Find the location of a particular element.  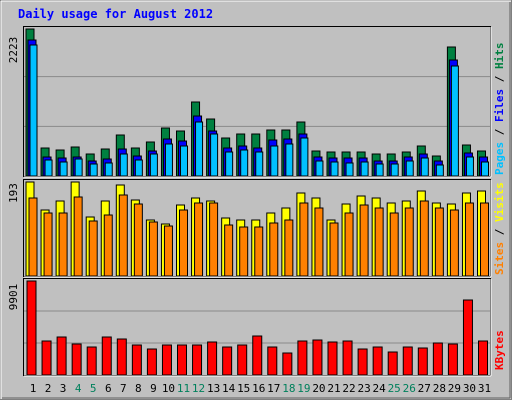

legend-kbytes-wrap: KBytes is located at coordinates (499, 350).